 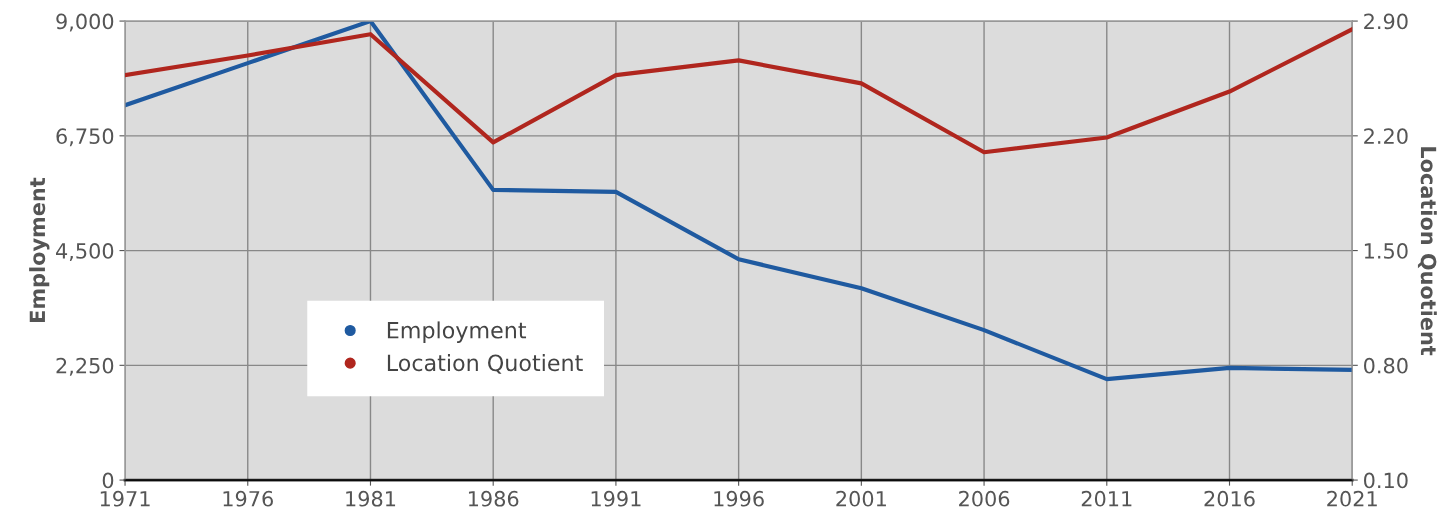 What do you see at coordinates (616, 498) in the screenshot?
I see `x-tick-label: 1991` at bounding box center [616, 498].